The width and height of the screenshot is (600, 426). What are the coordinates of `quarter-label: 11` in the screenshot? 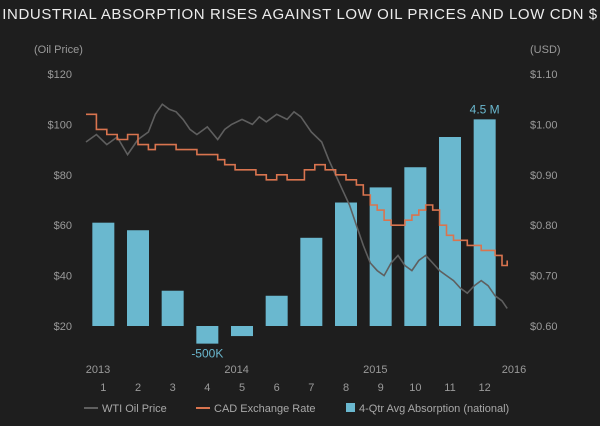 It's located at (449, 388).